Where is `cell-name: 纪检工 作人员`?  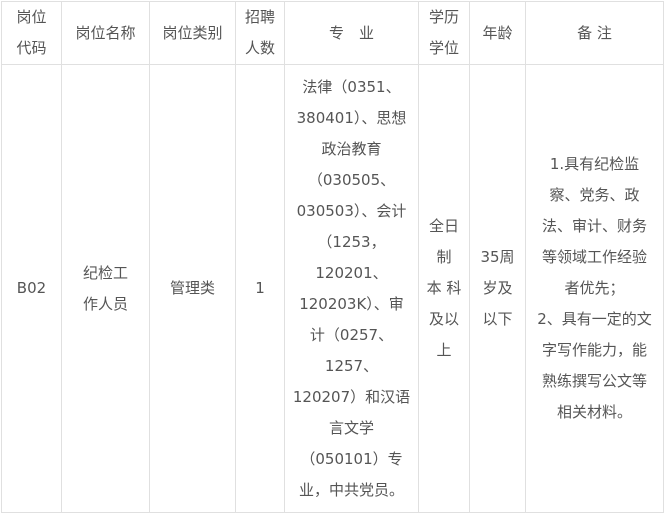 cell-name: 纪检工 作人员 is located at coordinates (105, 288).